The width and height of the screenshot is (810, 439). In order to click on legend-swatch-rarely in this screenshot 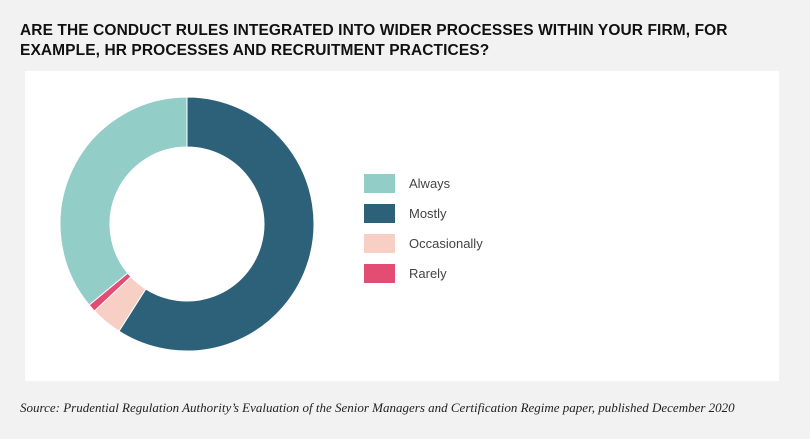, I will do `click(379, 273)`.